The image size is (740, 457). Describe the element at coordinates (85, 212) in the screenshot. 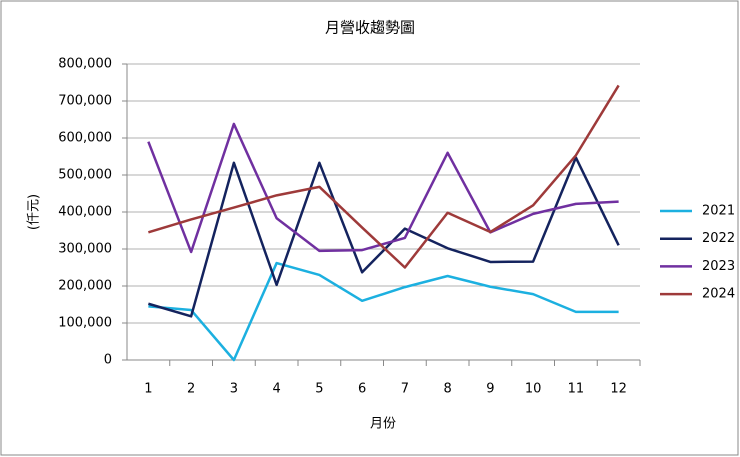

I see `y-tick-label: 400,000` at that location.